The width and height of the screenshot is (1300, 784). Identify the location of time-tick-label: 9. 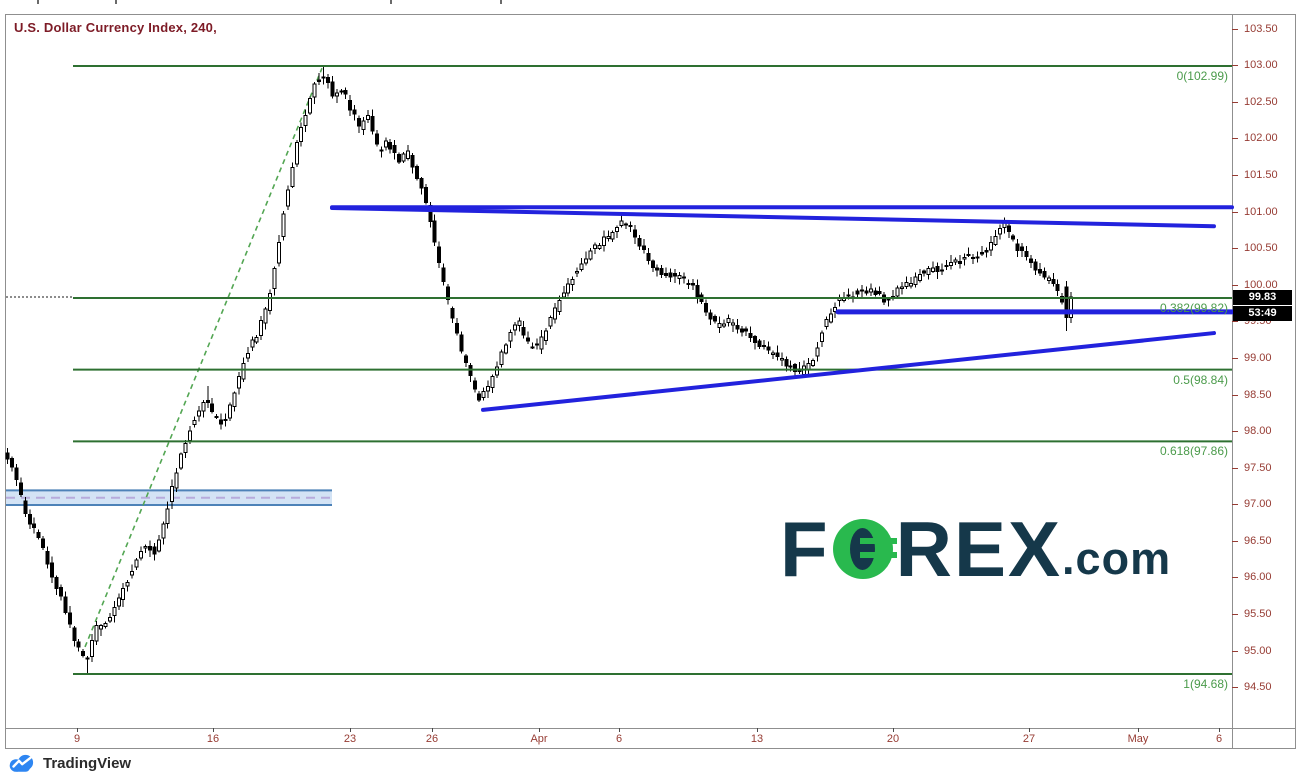
(77, 739).